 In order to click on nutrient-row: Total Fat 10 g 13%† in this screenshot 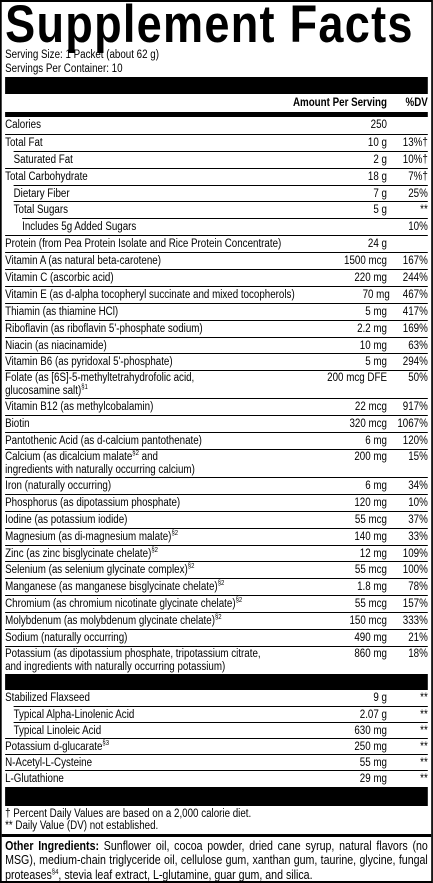, I will do `click(216, 142)`.